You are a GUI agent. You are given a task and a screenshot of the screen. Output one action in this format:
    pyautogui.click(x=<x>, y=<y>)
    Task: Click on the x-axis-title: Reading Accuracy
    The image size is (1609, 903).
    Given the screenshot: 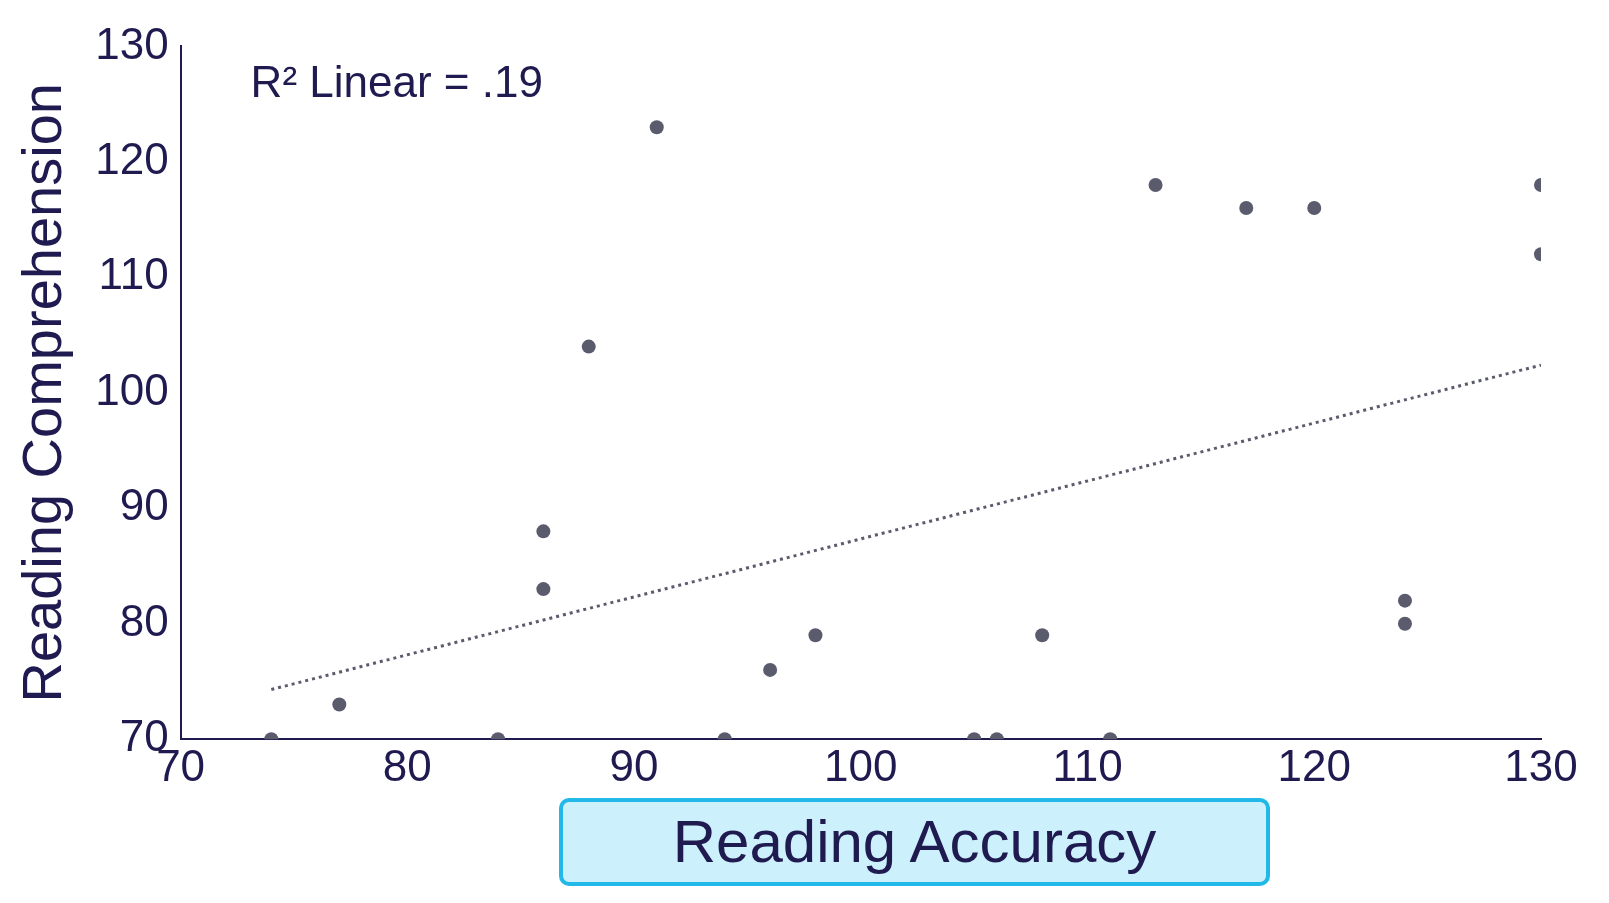 What is the action you would take?
    pyautogui.click(x=914, y=842)
    